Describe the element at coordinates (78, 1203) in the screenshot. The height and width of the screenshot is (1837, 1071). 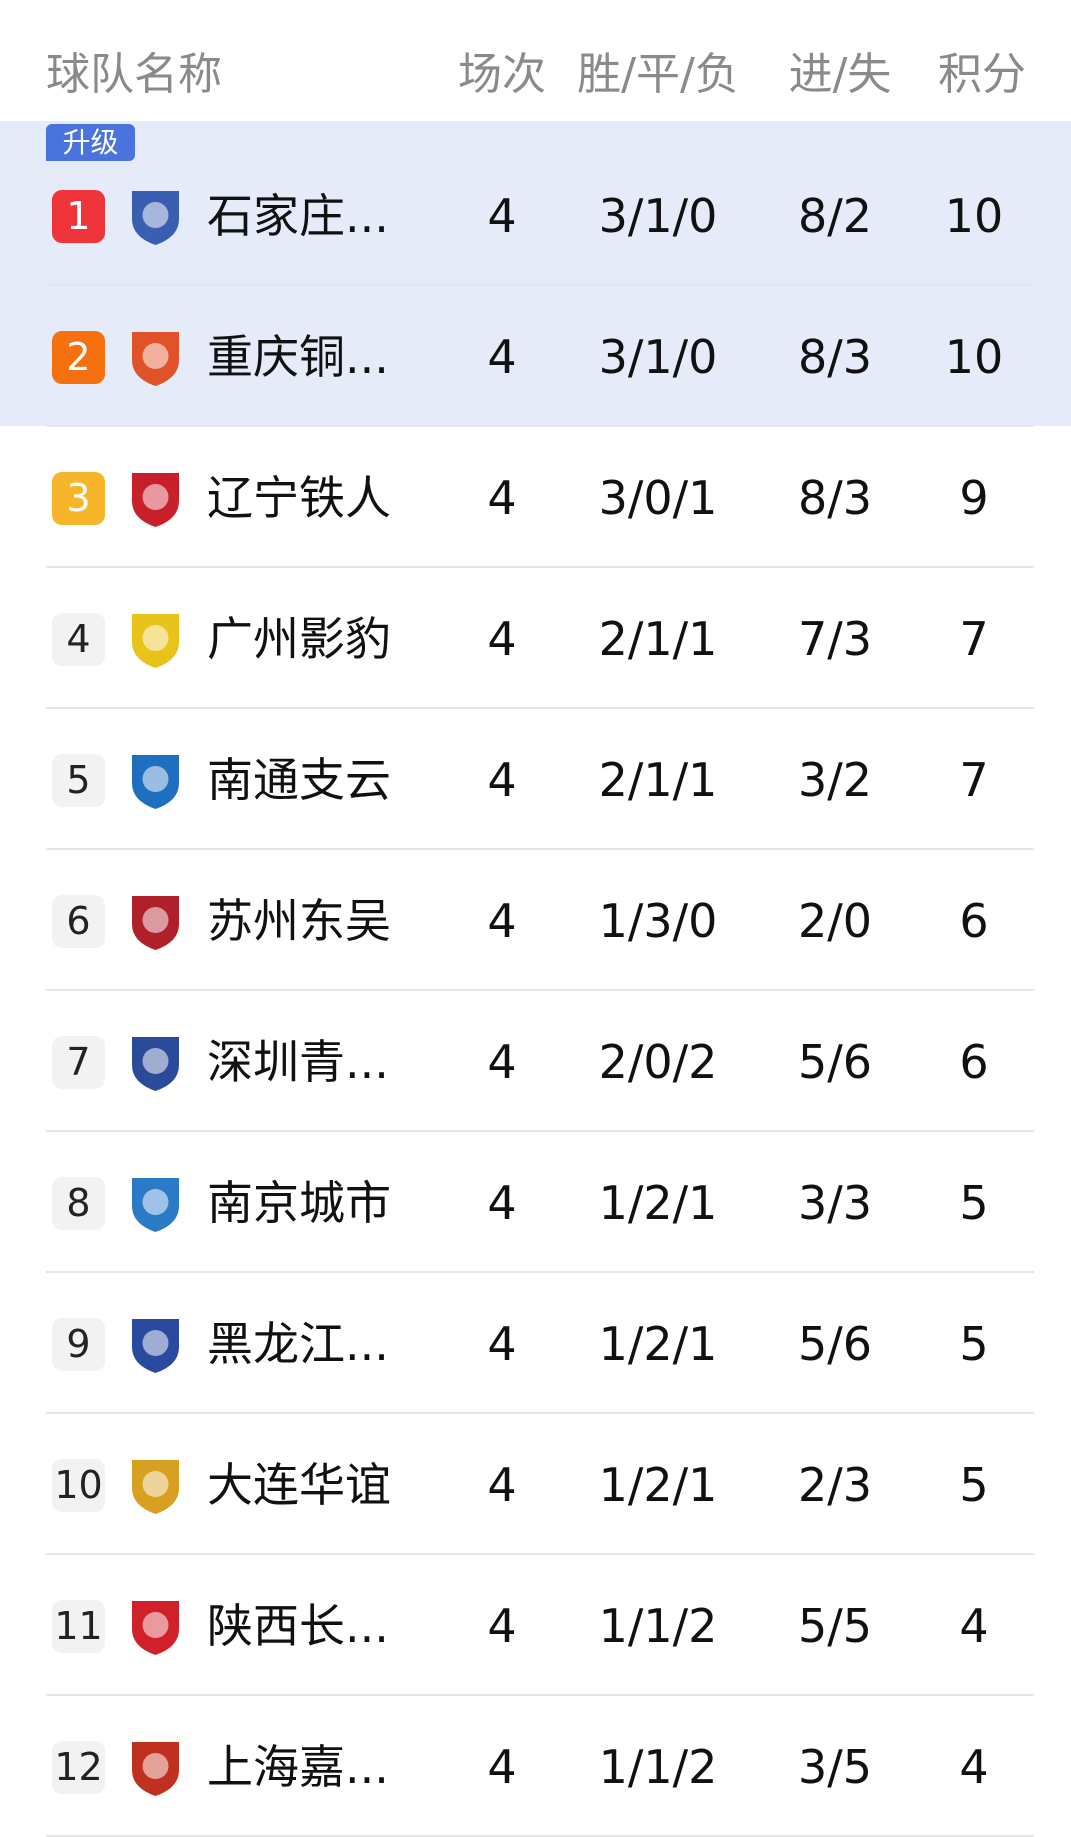
I see `rank-badge: 8` at that location.